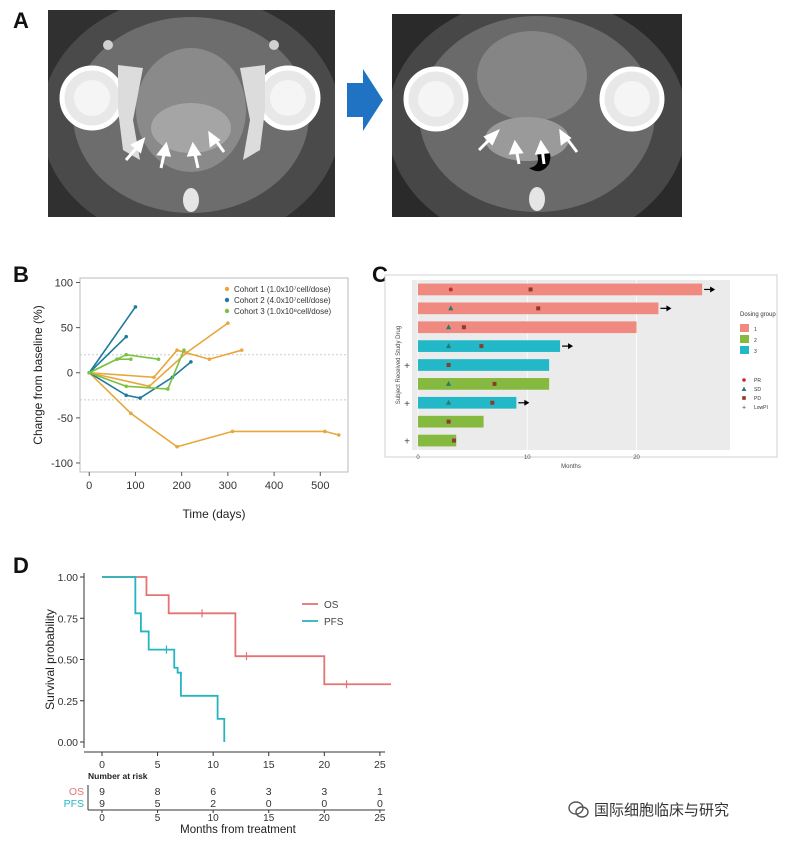  What do you see at coordinates (331, 605) in the screenshot?
I see `d-legend-label: OS` at bounding box center [331, 605].